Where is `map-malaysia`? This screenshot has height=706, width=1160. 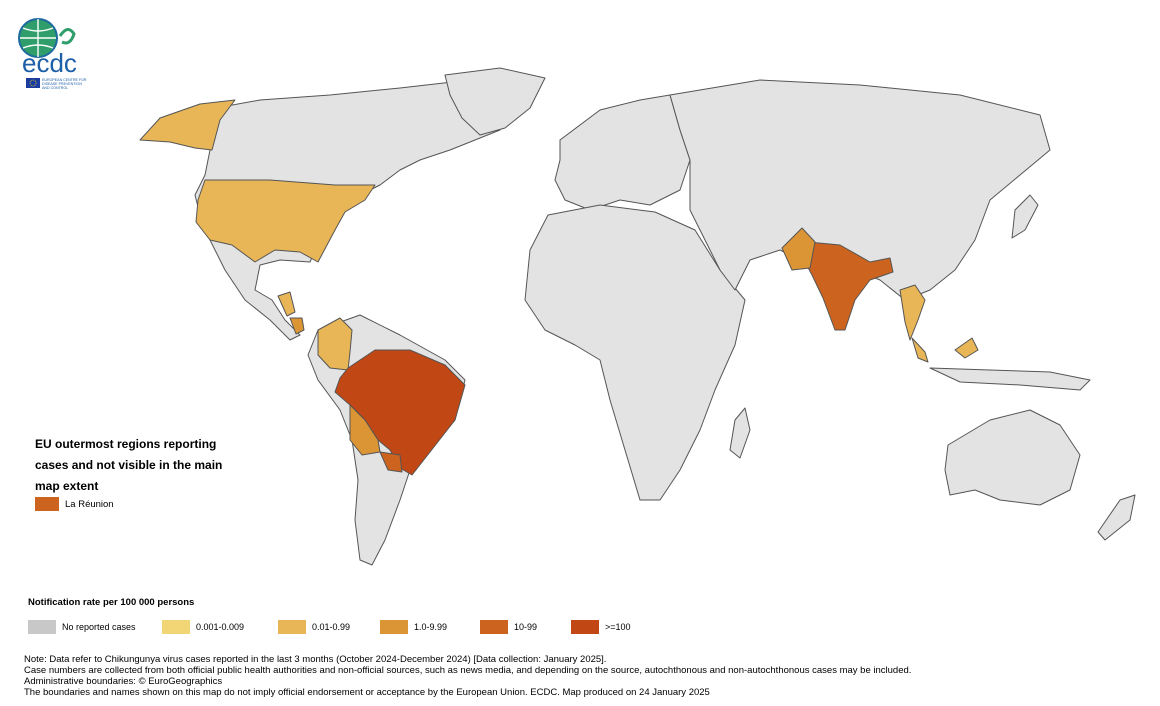 map-malaysia is located at coordinates (945, 350).